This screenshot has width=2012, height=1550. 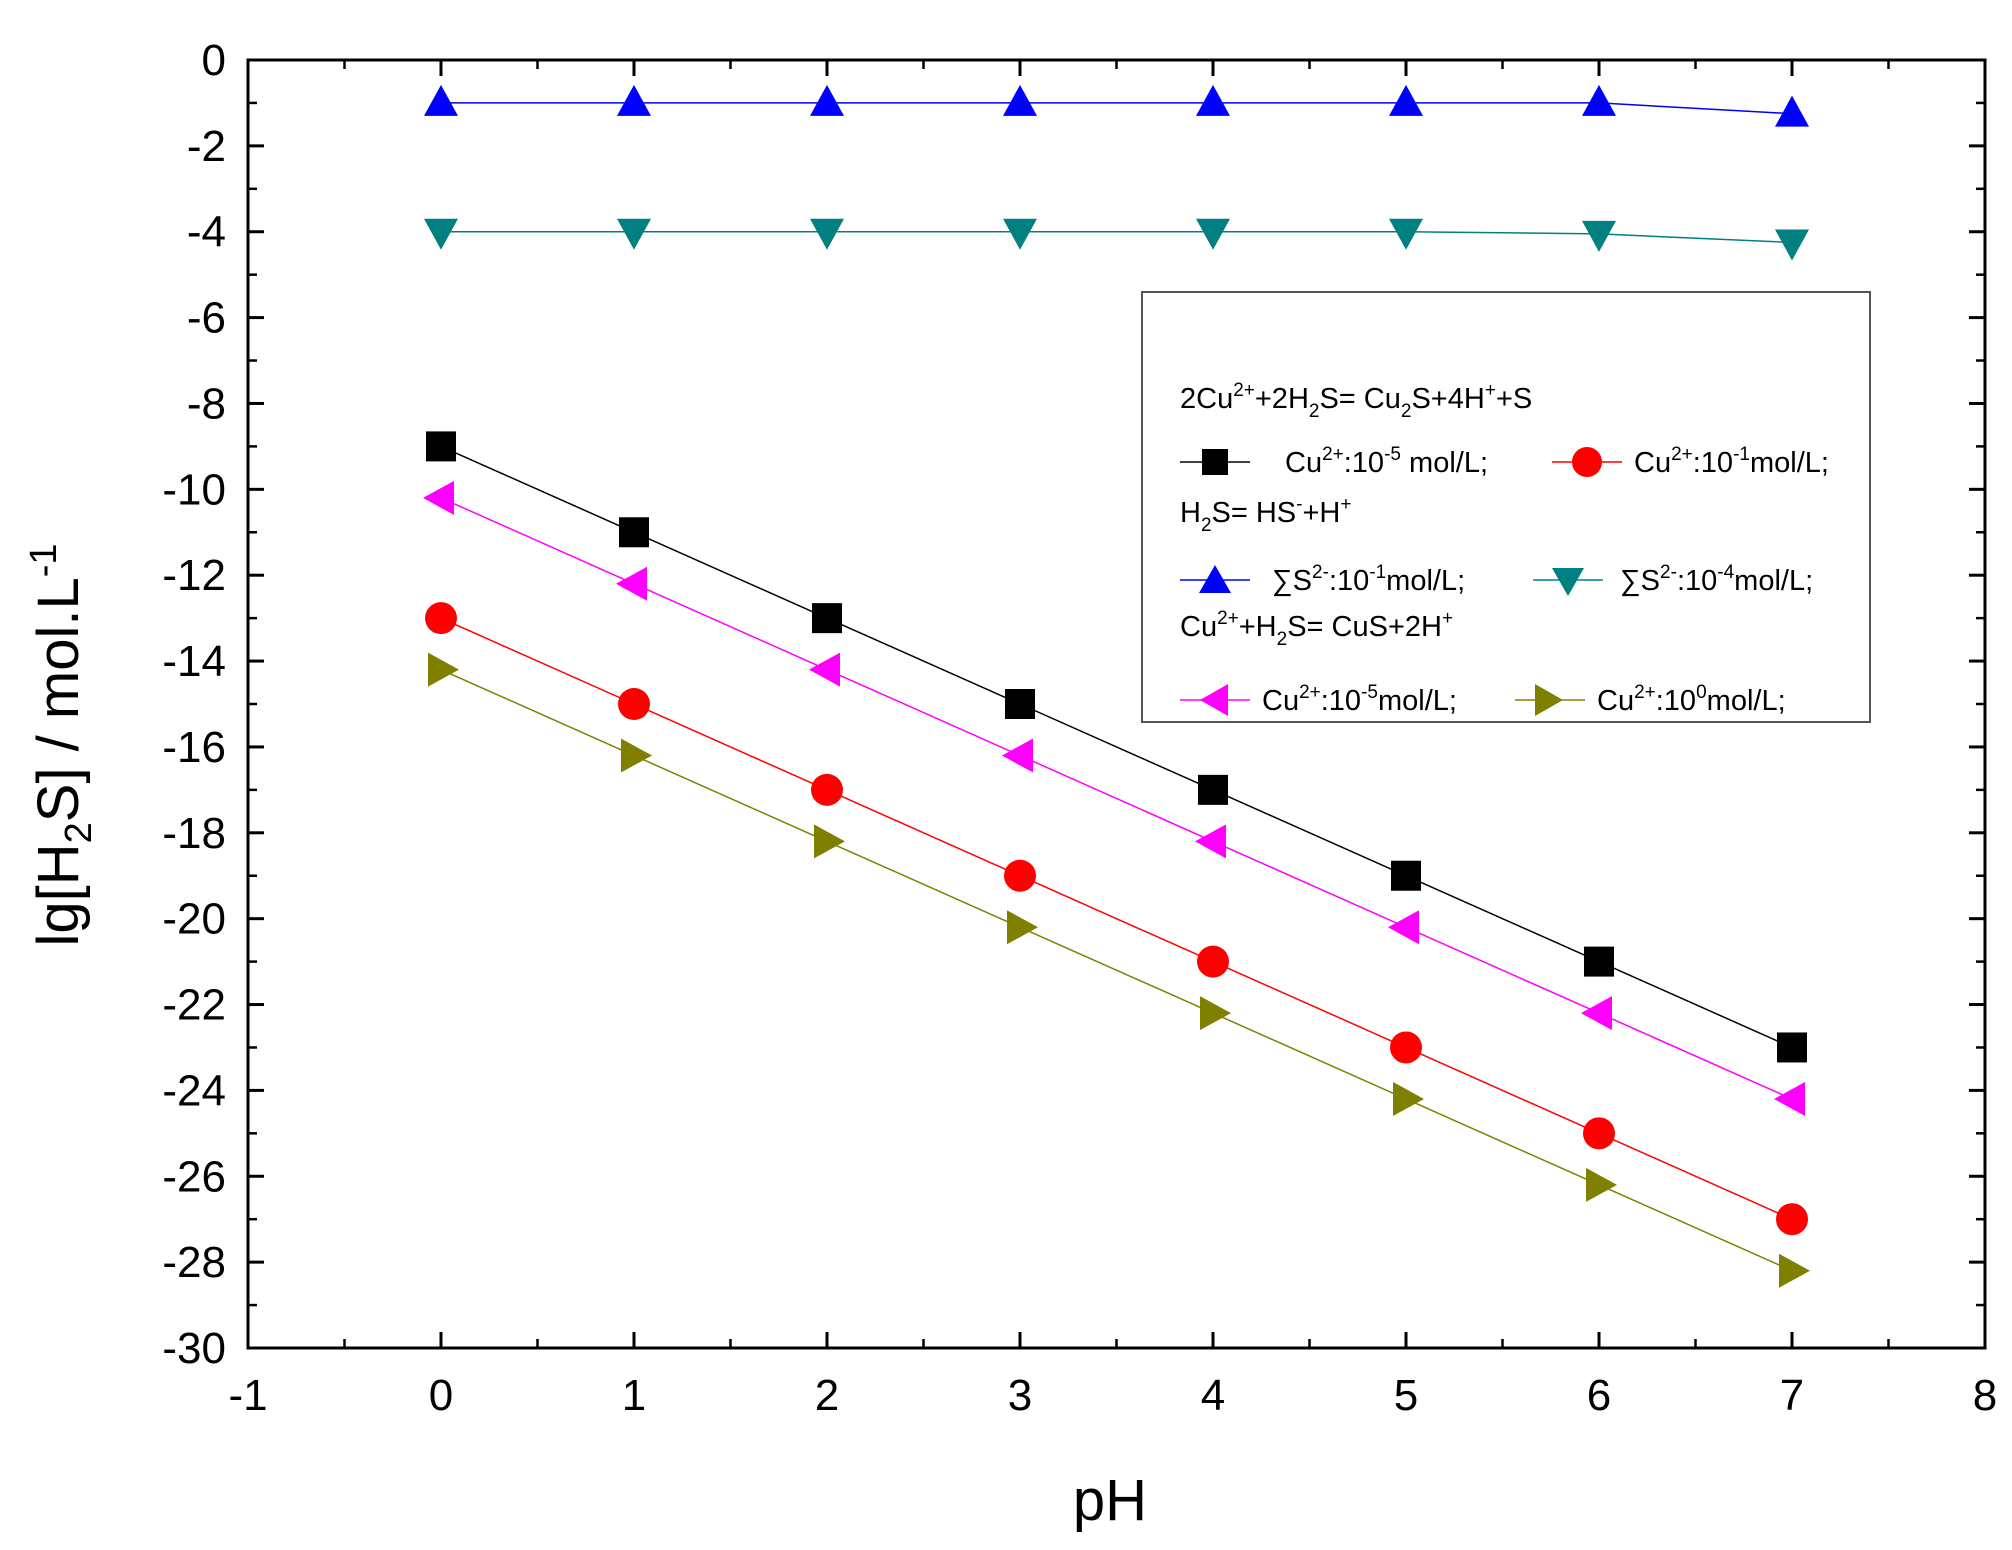 What do you see at coordinates (441, 1395) in the screenshot?
I see `x-tick-label: 0` at bounding box center [441, 1395].